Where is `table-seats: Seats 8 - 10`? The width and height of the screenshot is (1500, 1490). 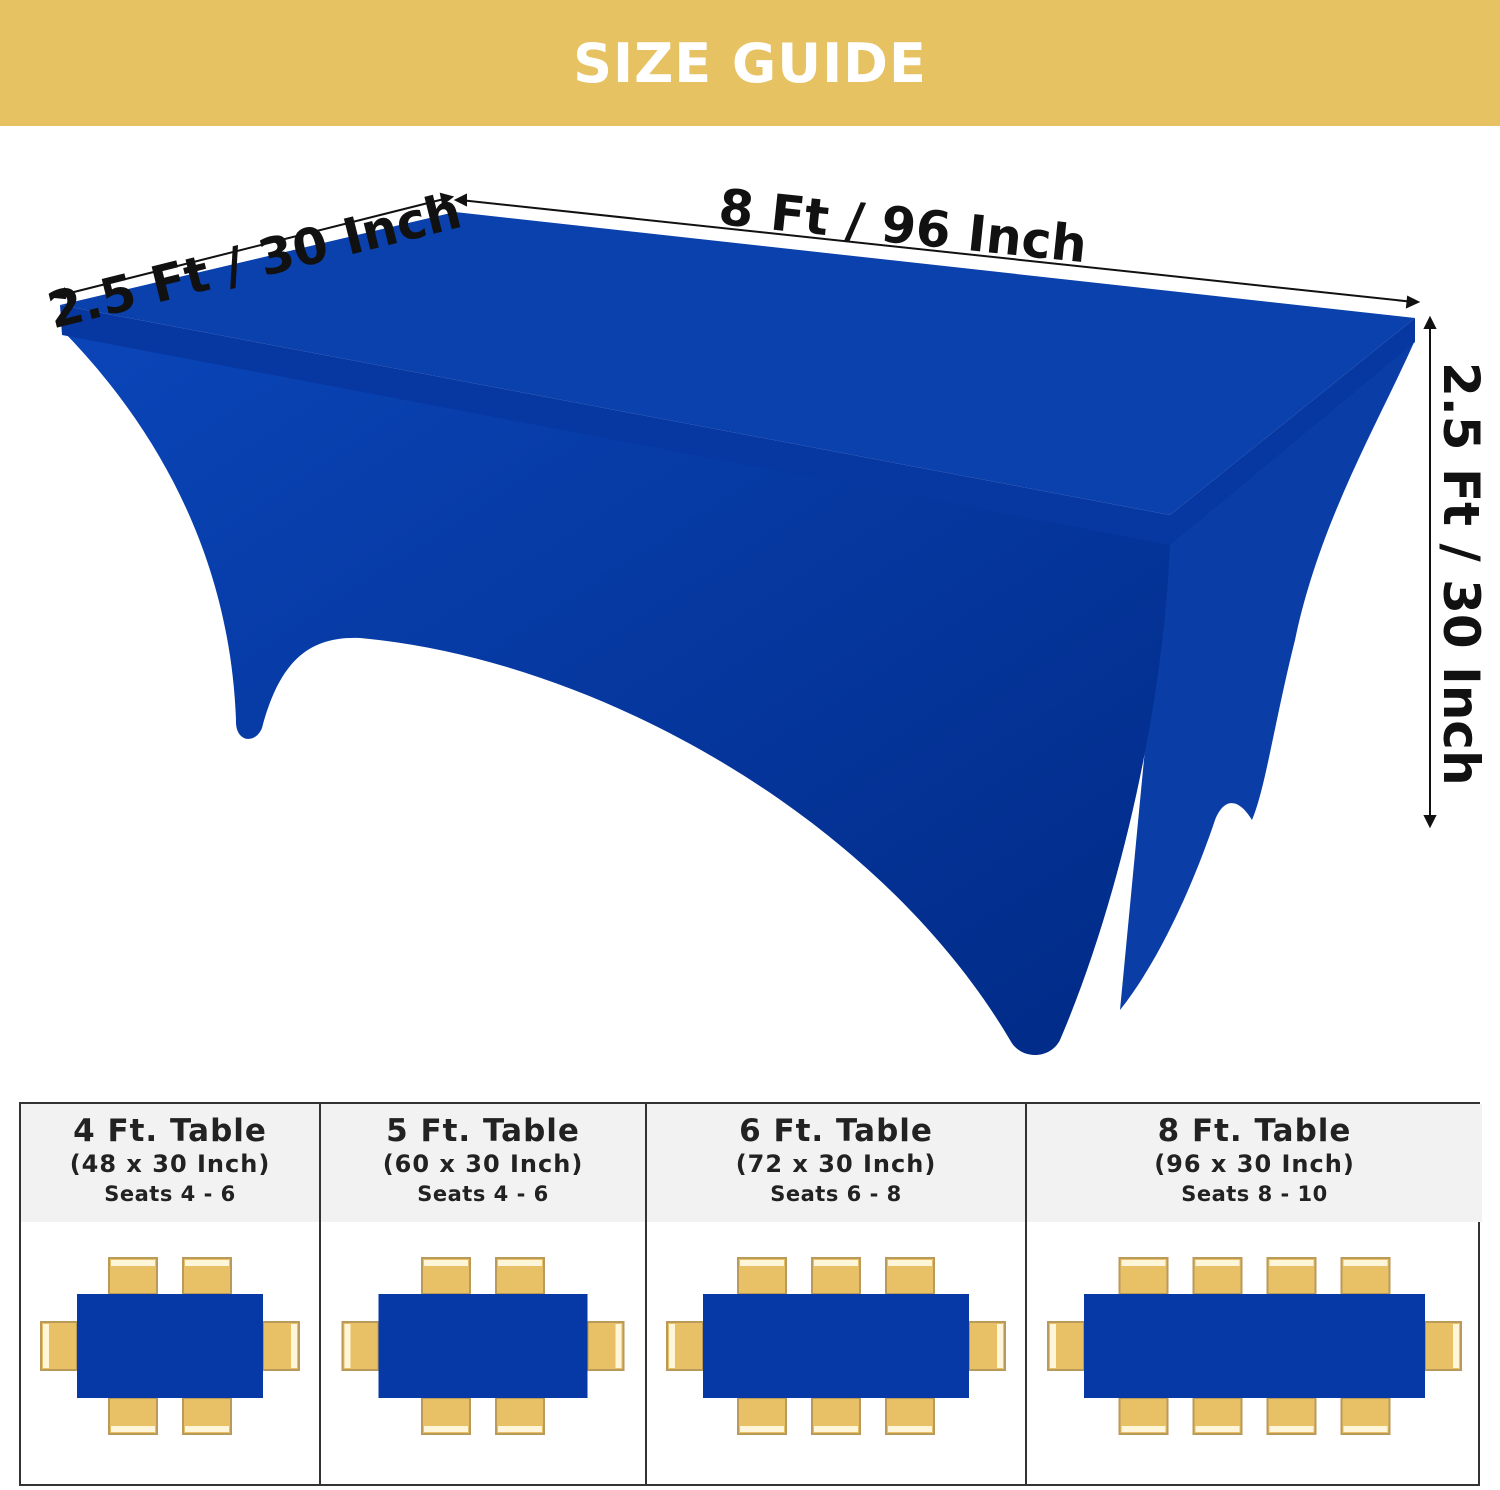 table-seats: Seats 8 - 10 is located at coordinates (1254, 1194).